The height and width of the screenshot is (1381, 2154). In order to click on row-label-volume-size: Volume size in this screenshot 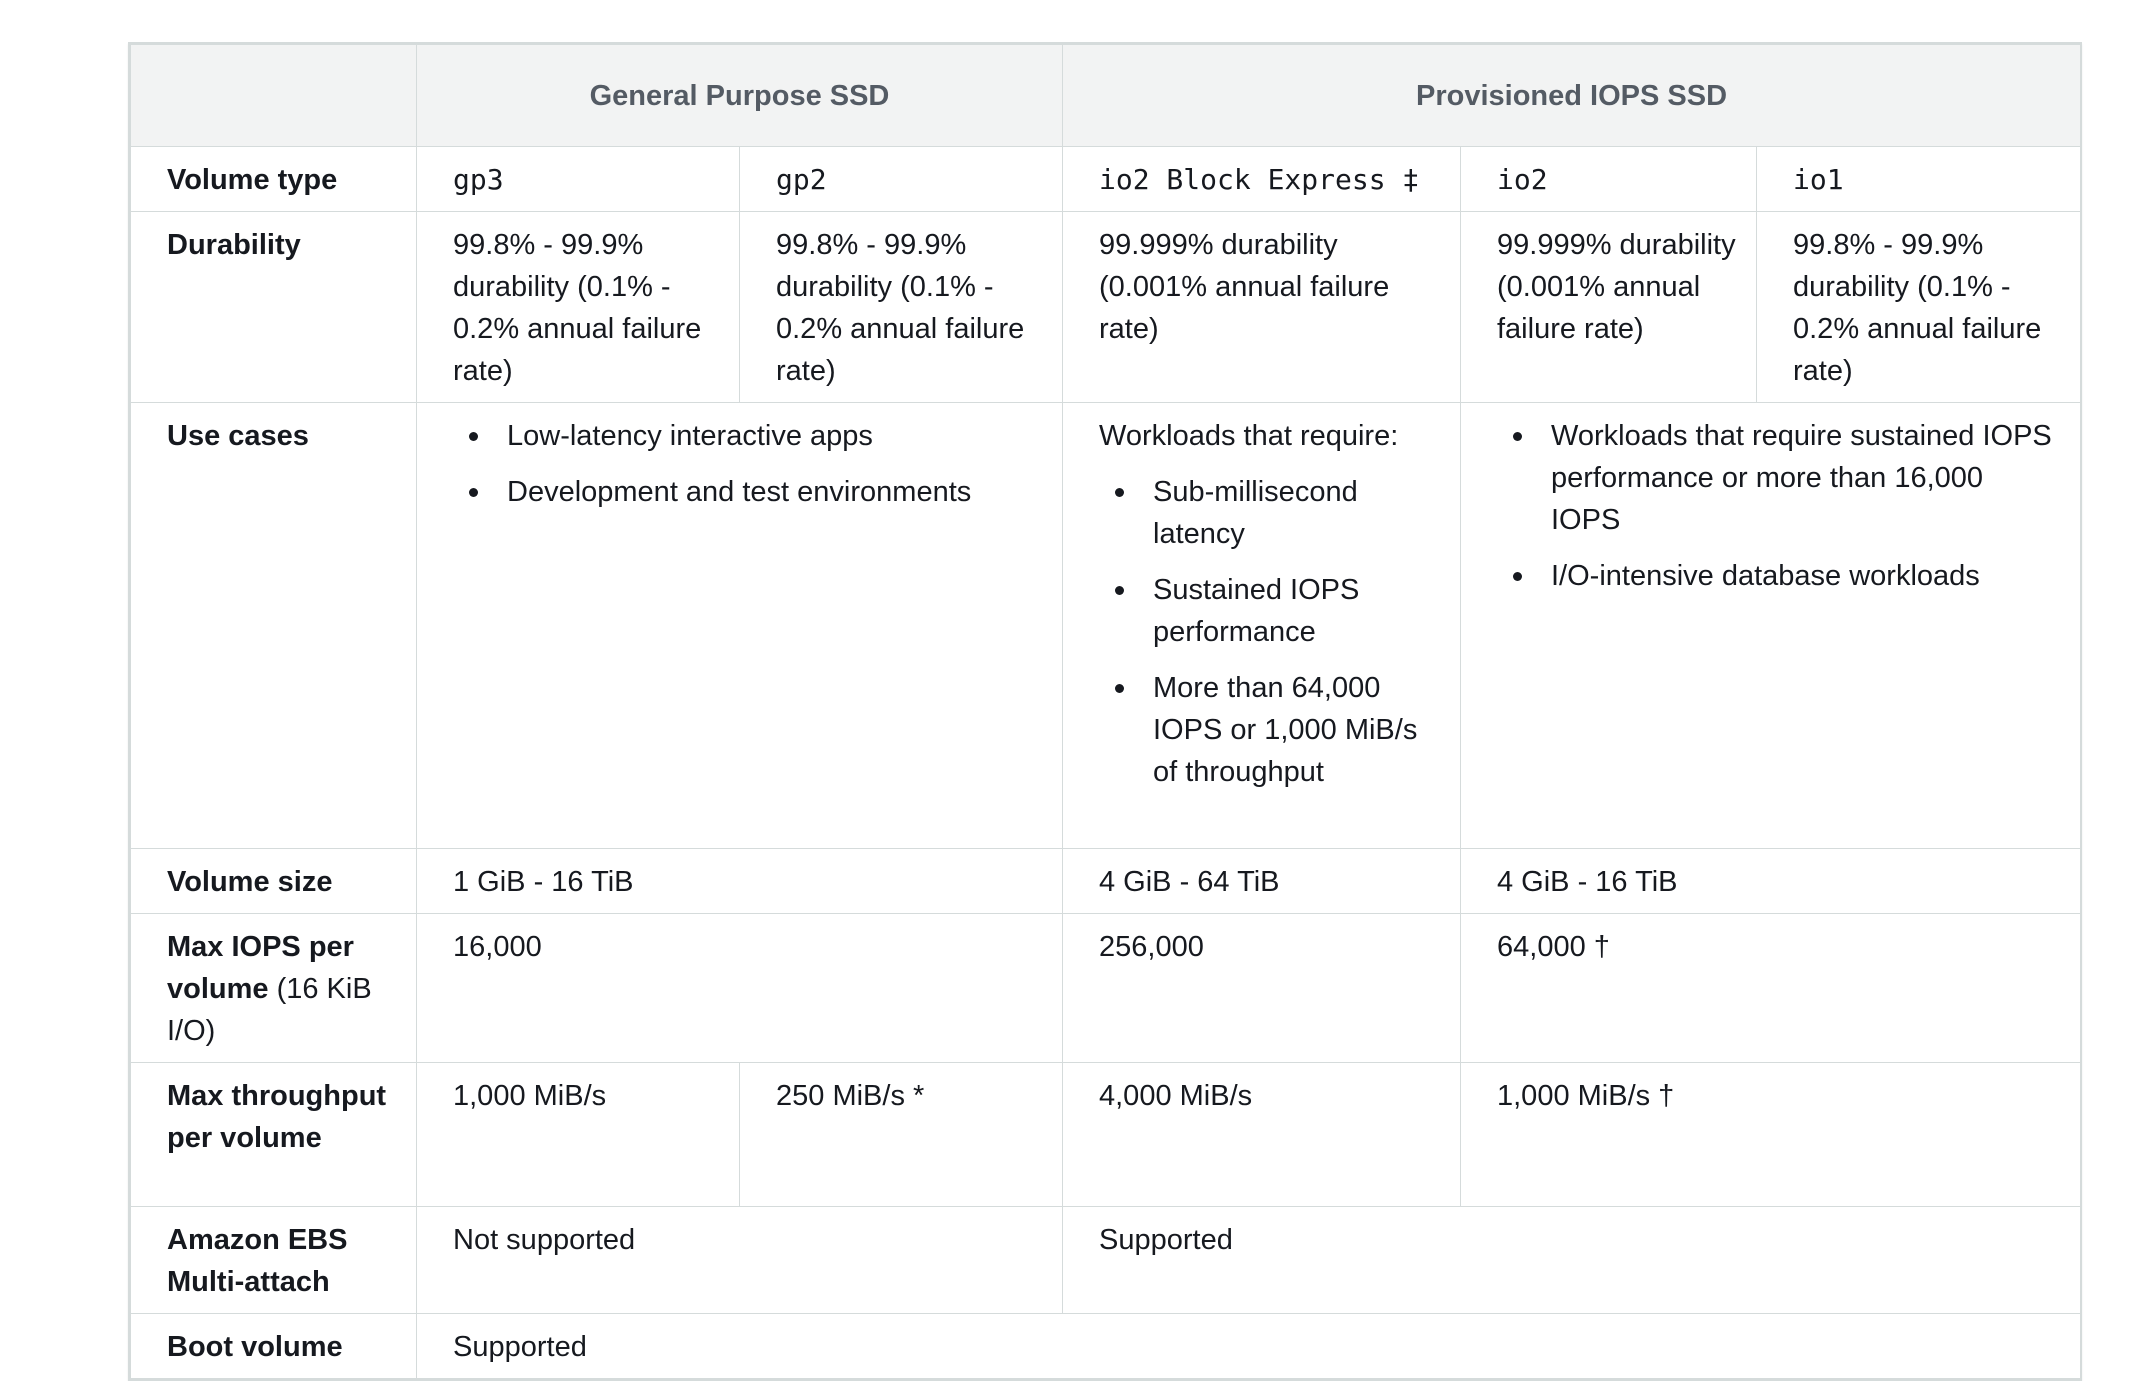, I will do `click(273, 881)`.